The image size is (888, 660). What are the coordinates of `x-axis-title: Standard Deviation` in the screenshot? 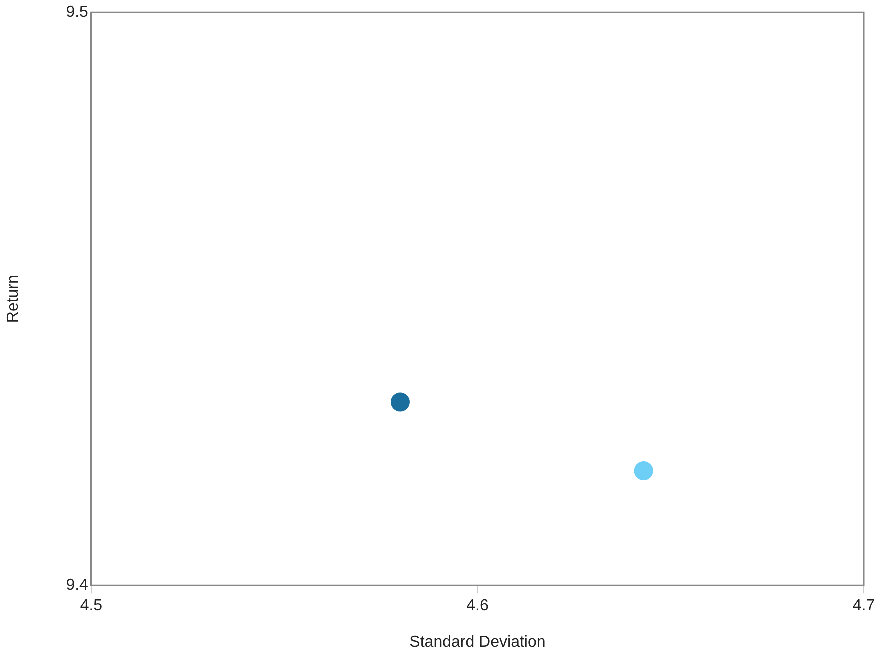 It's located at (478, 642).